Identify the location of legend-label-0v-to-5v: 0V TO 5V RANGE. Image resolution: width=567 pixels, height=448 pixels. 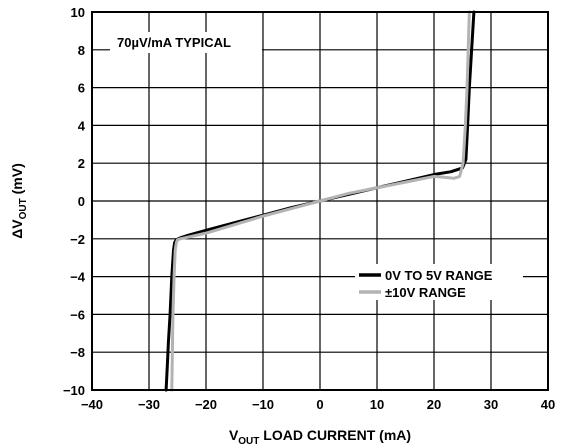
(439, 275).